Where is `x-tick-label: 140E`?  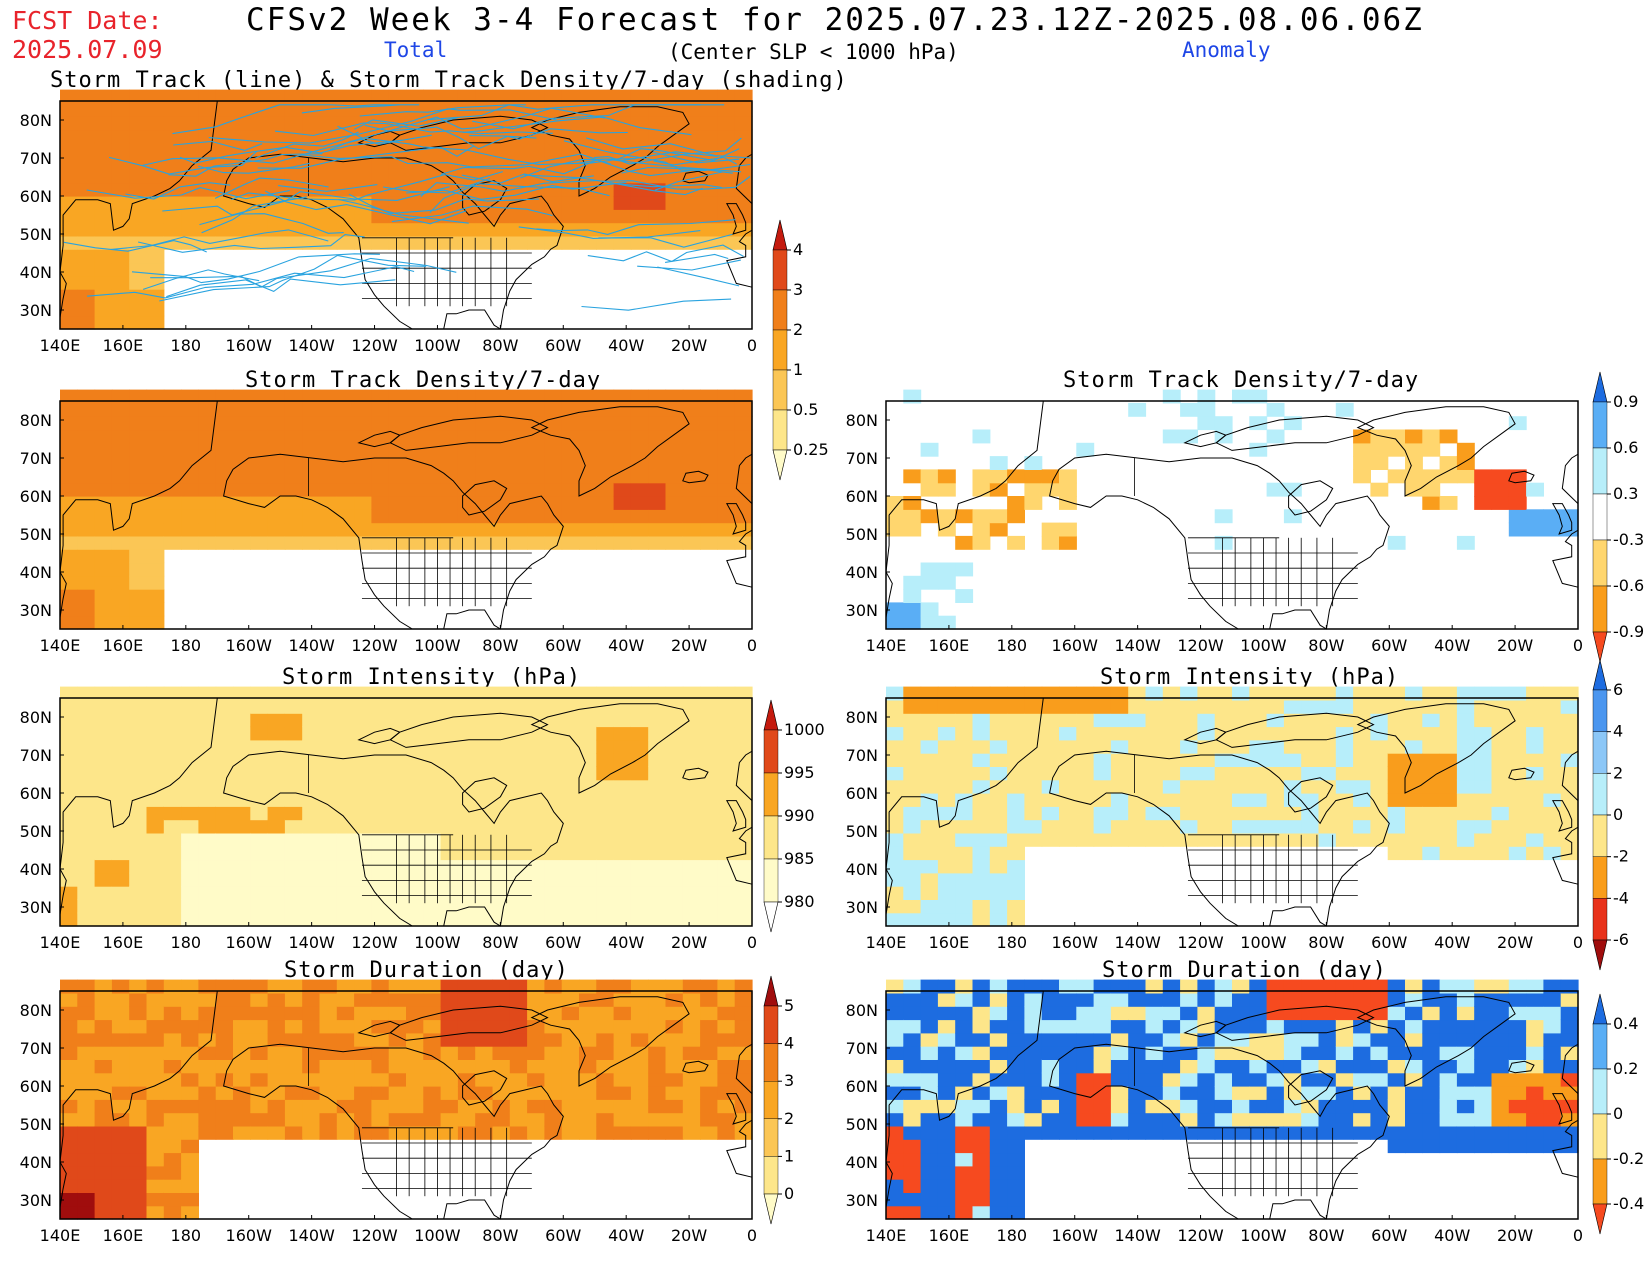
x-tick-label: 140E is located at coordinates (886, 942).